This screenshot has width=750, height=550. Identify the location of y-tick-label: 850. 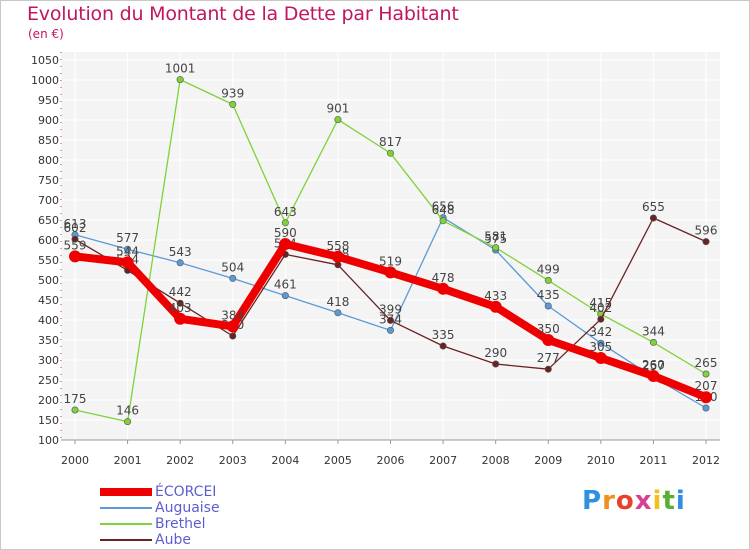
(48, 140).